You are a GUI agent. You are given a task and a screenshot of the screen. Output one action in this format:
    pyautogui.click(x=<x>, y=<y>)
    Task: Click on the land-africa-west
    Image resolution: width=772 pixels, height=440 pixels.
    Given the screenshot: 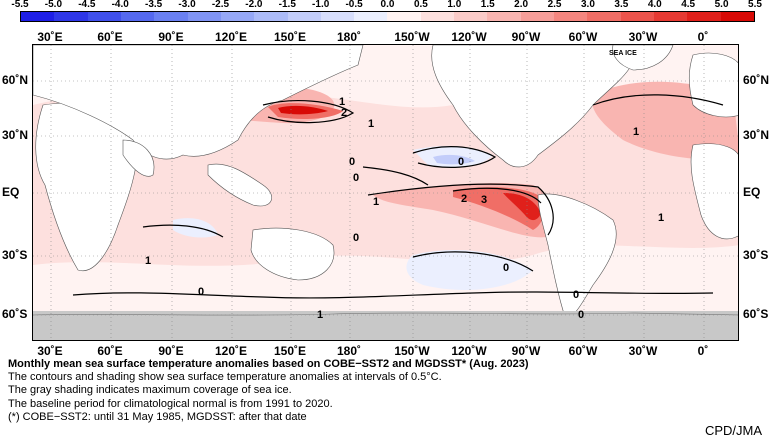 What is the action you would take?
    pyautogui.click(x=714, y=191)
    